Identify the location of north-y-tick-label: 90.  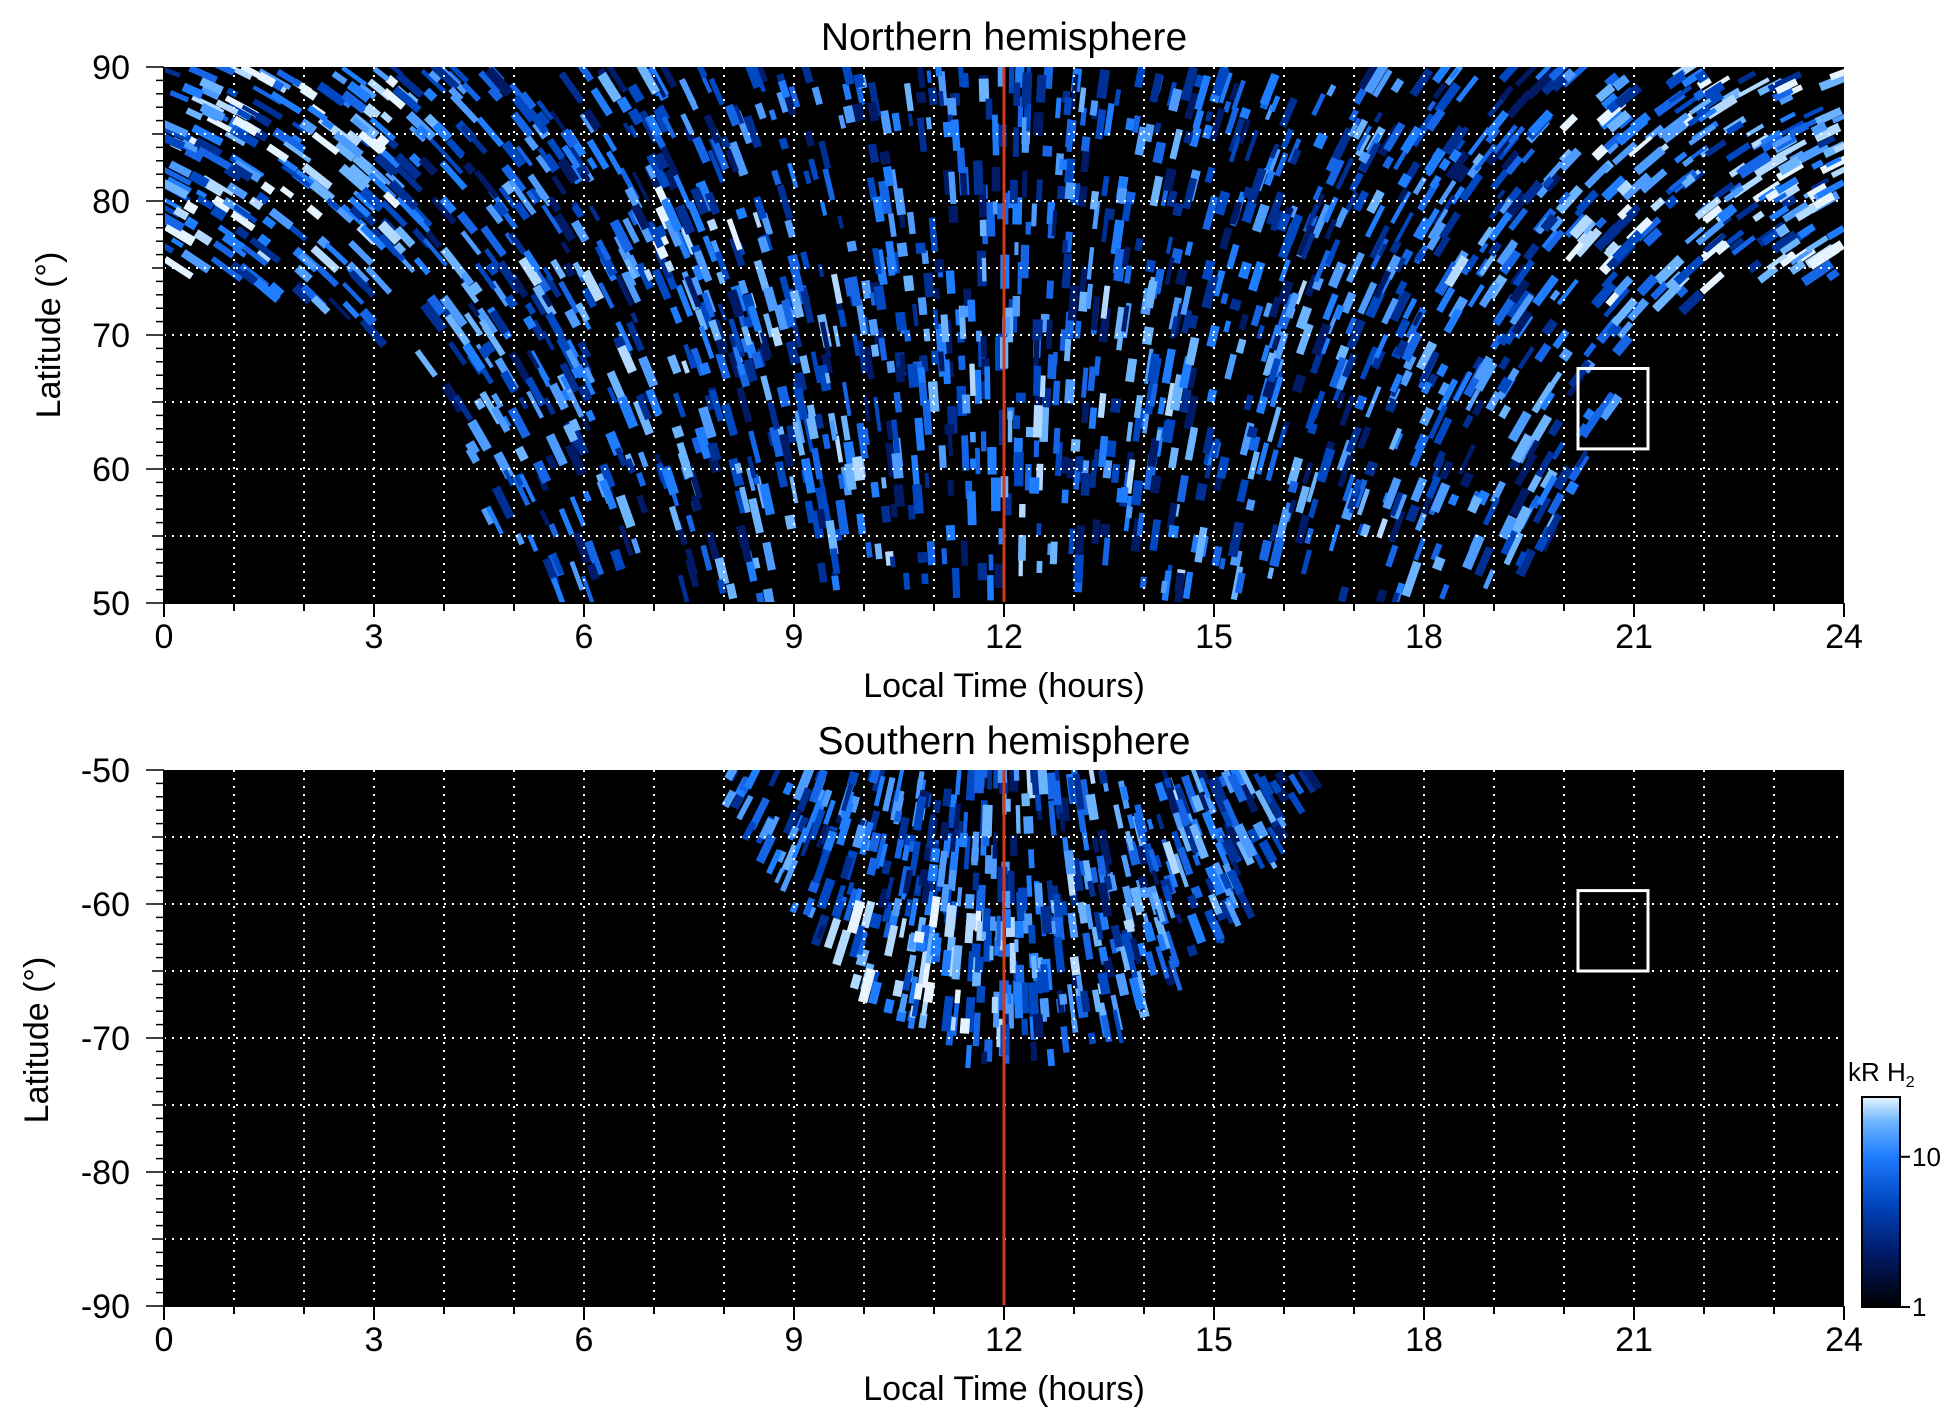
(111, 68).